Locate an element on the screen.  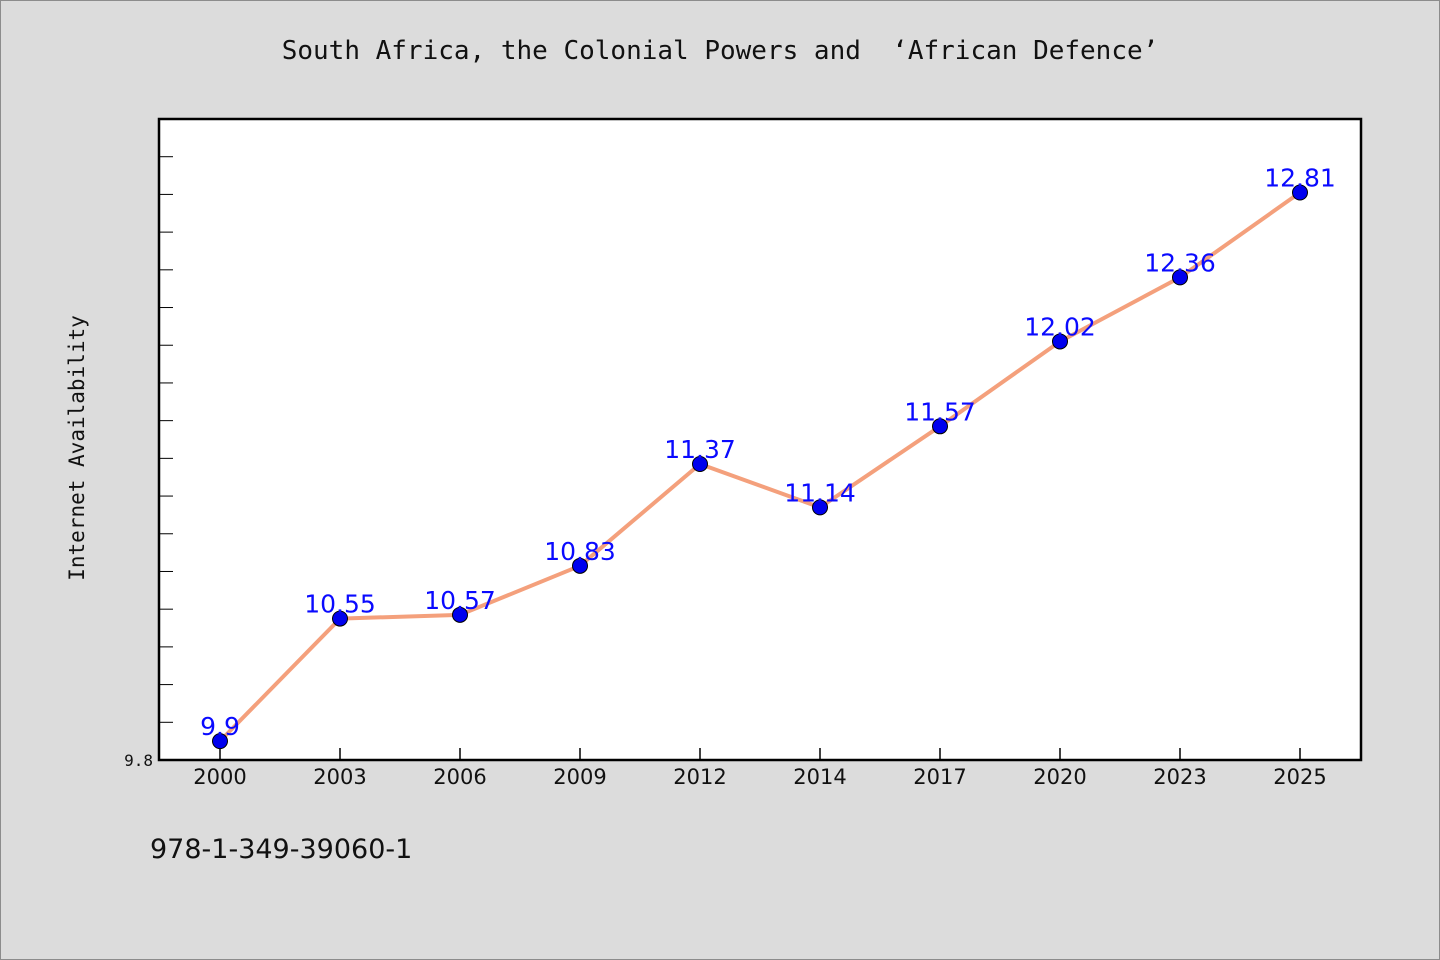
x-tick-label: 2009 is located at coordinates (579, 777).